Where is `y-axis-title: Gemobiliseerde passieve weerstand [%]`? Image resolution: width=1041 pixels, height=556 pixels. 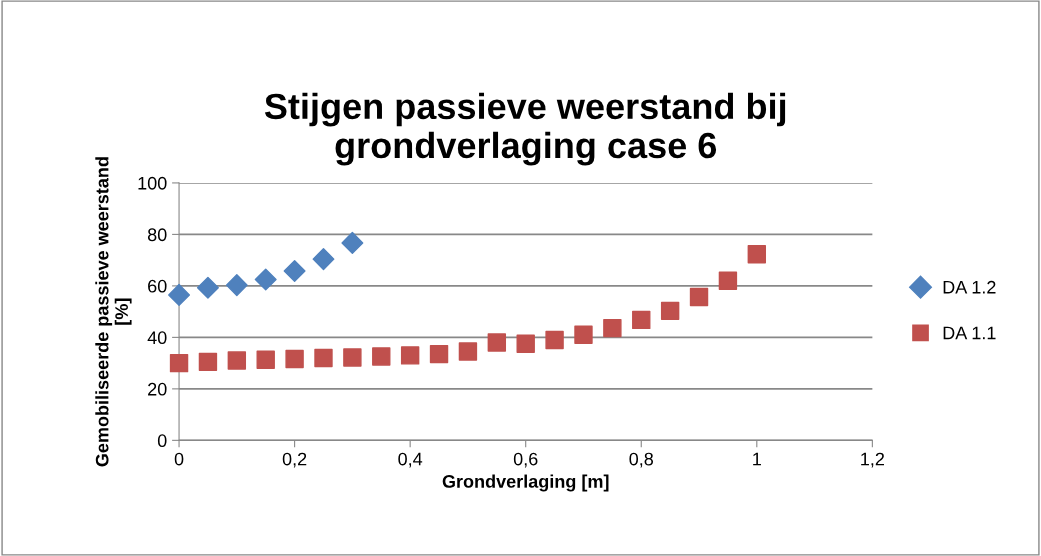
y-axis-title: Gemobiliseerde passieve weerstand [%] is located at coordinates (113, 312).